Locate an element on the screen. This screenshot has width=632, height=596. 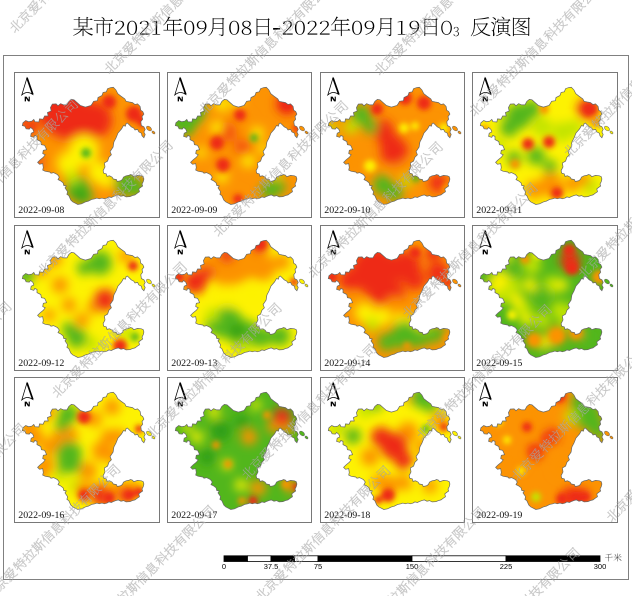
svg-text: 2022-09-12 is located at coordinates (41, 363).